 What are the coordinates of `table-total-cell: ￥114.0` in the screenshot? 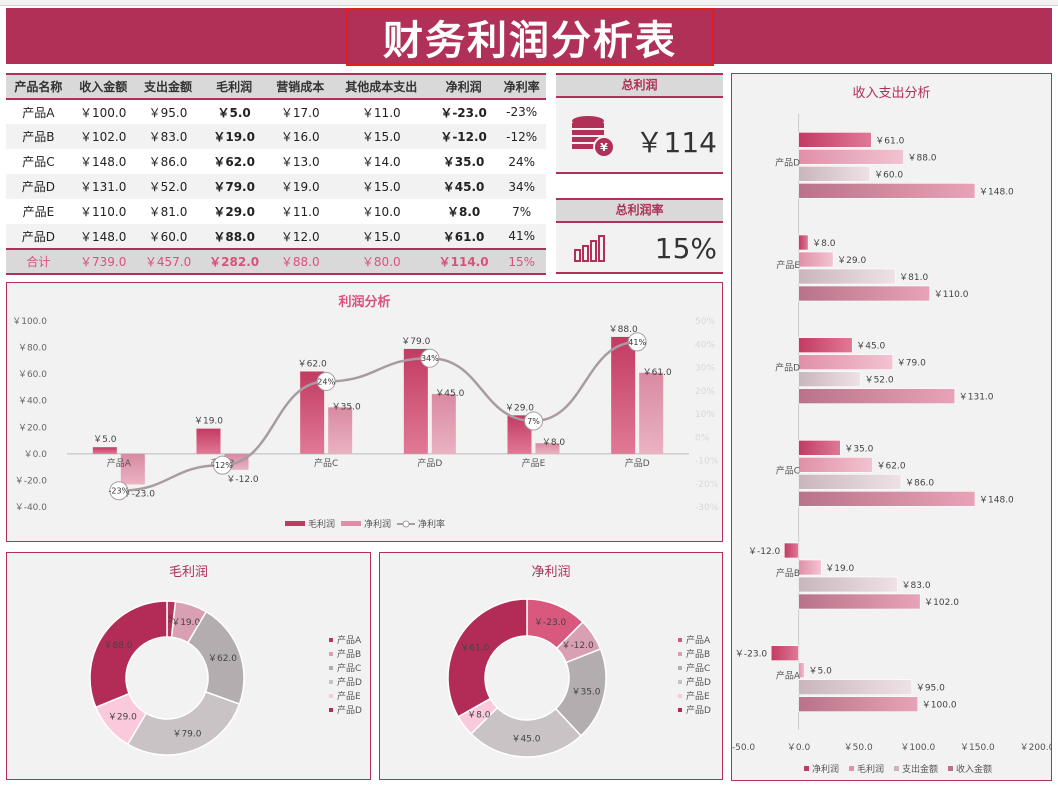 It's located at (463, 261).